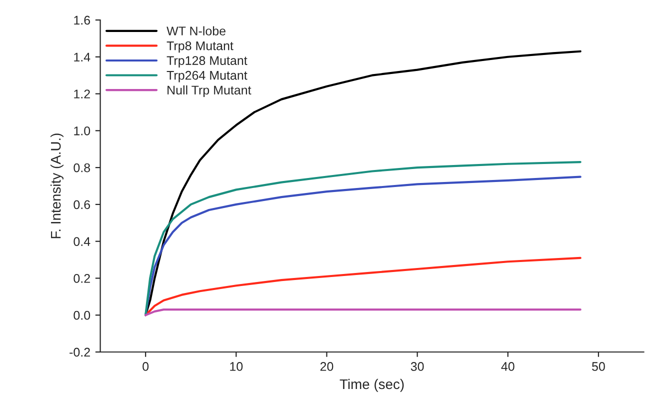 The width and height of the screenshot is (647, 400). I want to click on y-tick-label: 0.6, so click(82, 205).